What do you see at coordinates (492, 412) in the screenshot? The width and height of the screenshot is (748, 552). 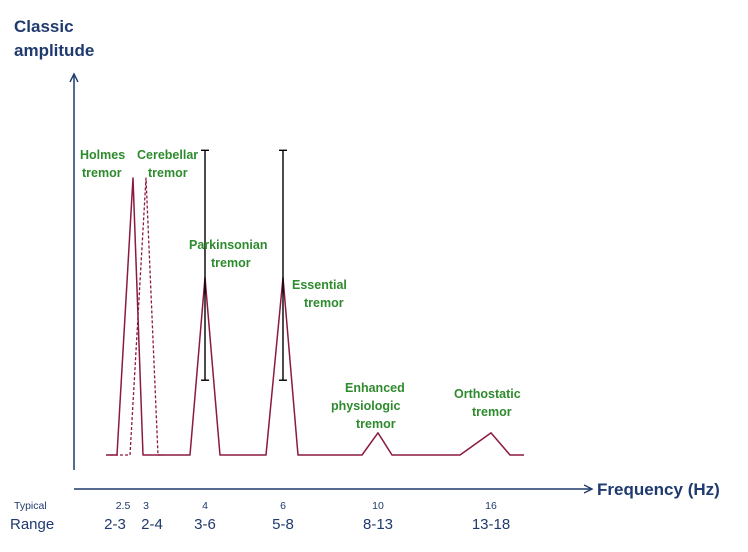 I see `label-orthostatic-line-2: tremor` at bounding box center [492, 412].